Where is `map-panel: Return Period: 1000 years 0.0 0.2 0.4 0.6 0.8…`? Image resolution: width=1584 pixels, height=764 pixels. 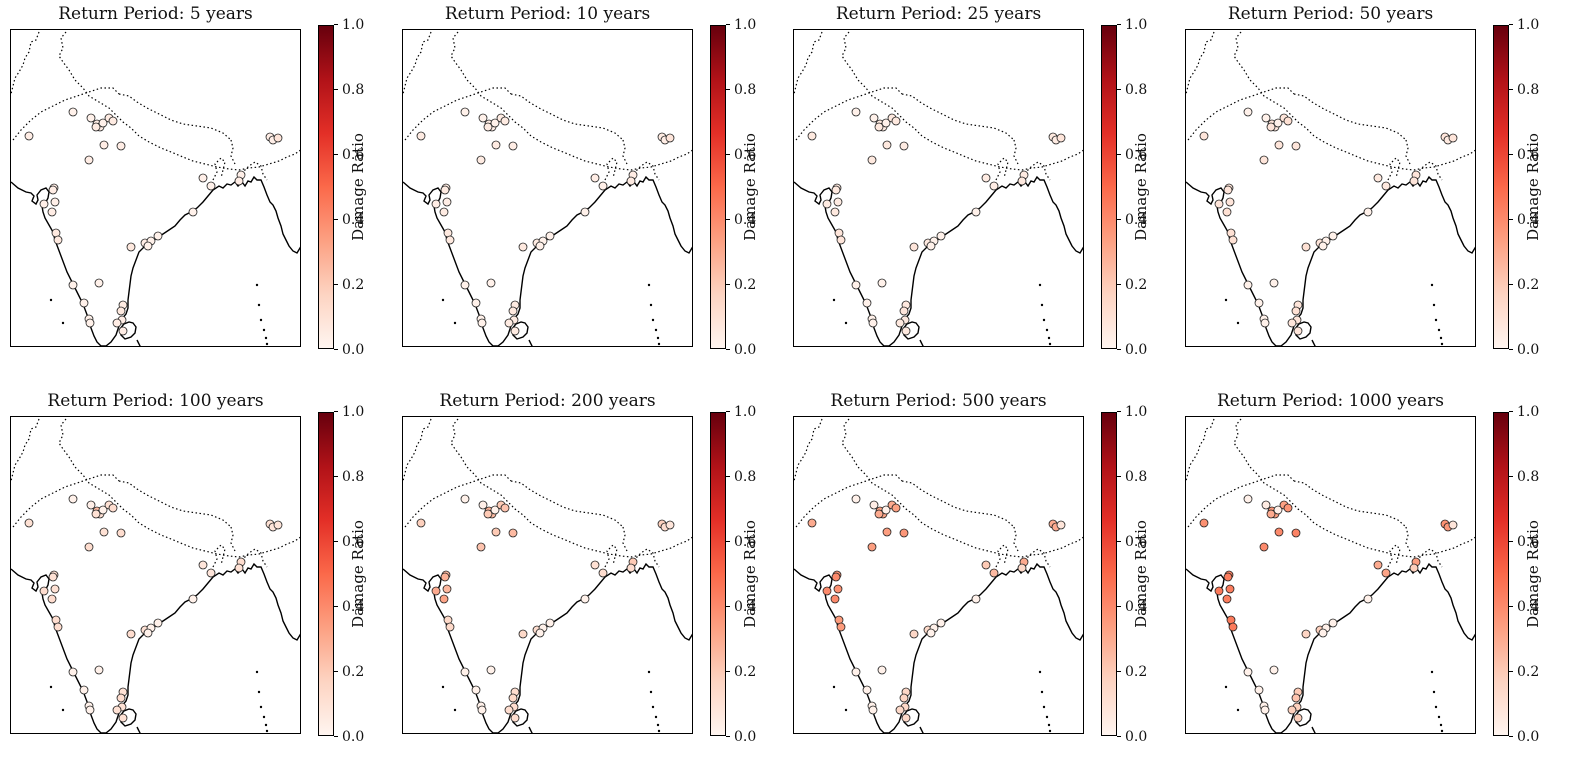 map-panel: Return Period: 1000 years 0.0 0.2 0.4 0.6 0.8… is located at coordinates (1365, 567).